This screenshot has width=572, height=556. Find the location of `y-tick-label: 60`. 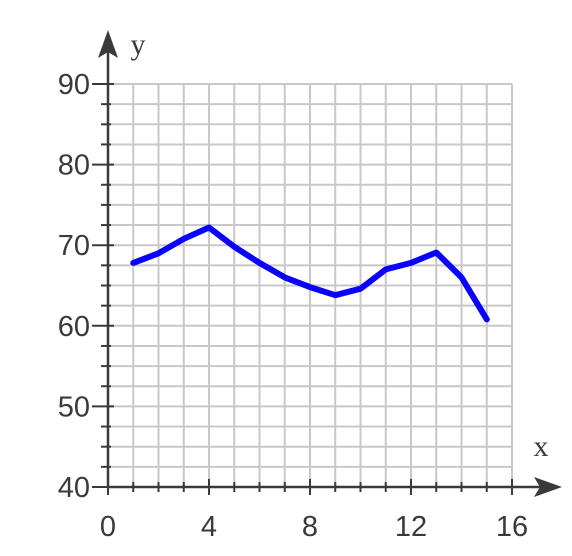

y-tick-label: 60 is located at coordinates (74, 327).